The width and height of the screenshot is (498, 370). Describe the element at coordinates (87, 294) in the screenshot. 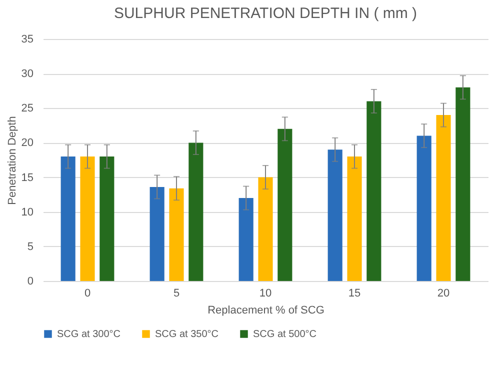

I see `x-tick-label: 0` at that location.